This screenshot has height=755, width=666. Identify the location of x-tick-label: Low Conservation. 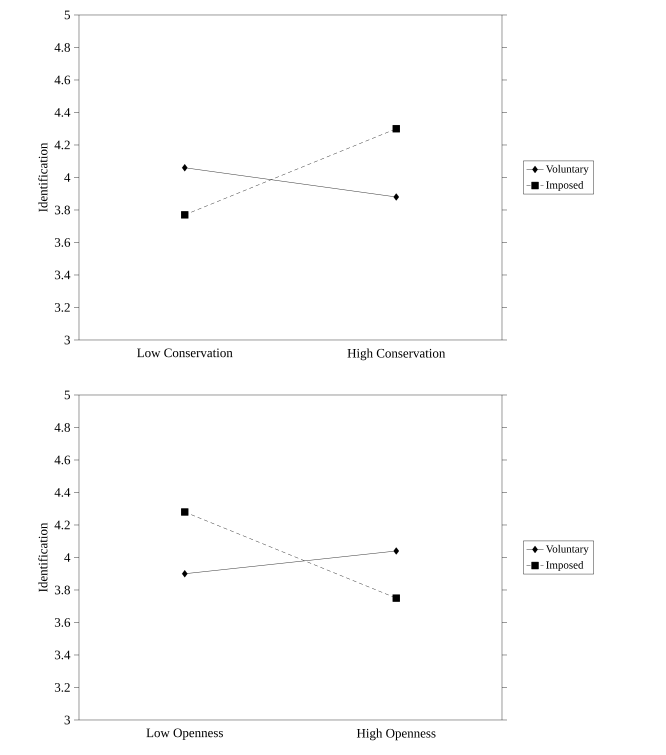
(185, 353).